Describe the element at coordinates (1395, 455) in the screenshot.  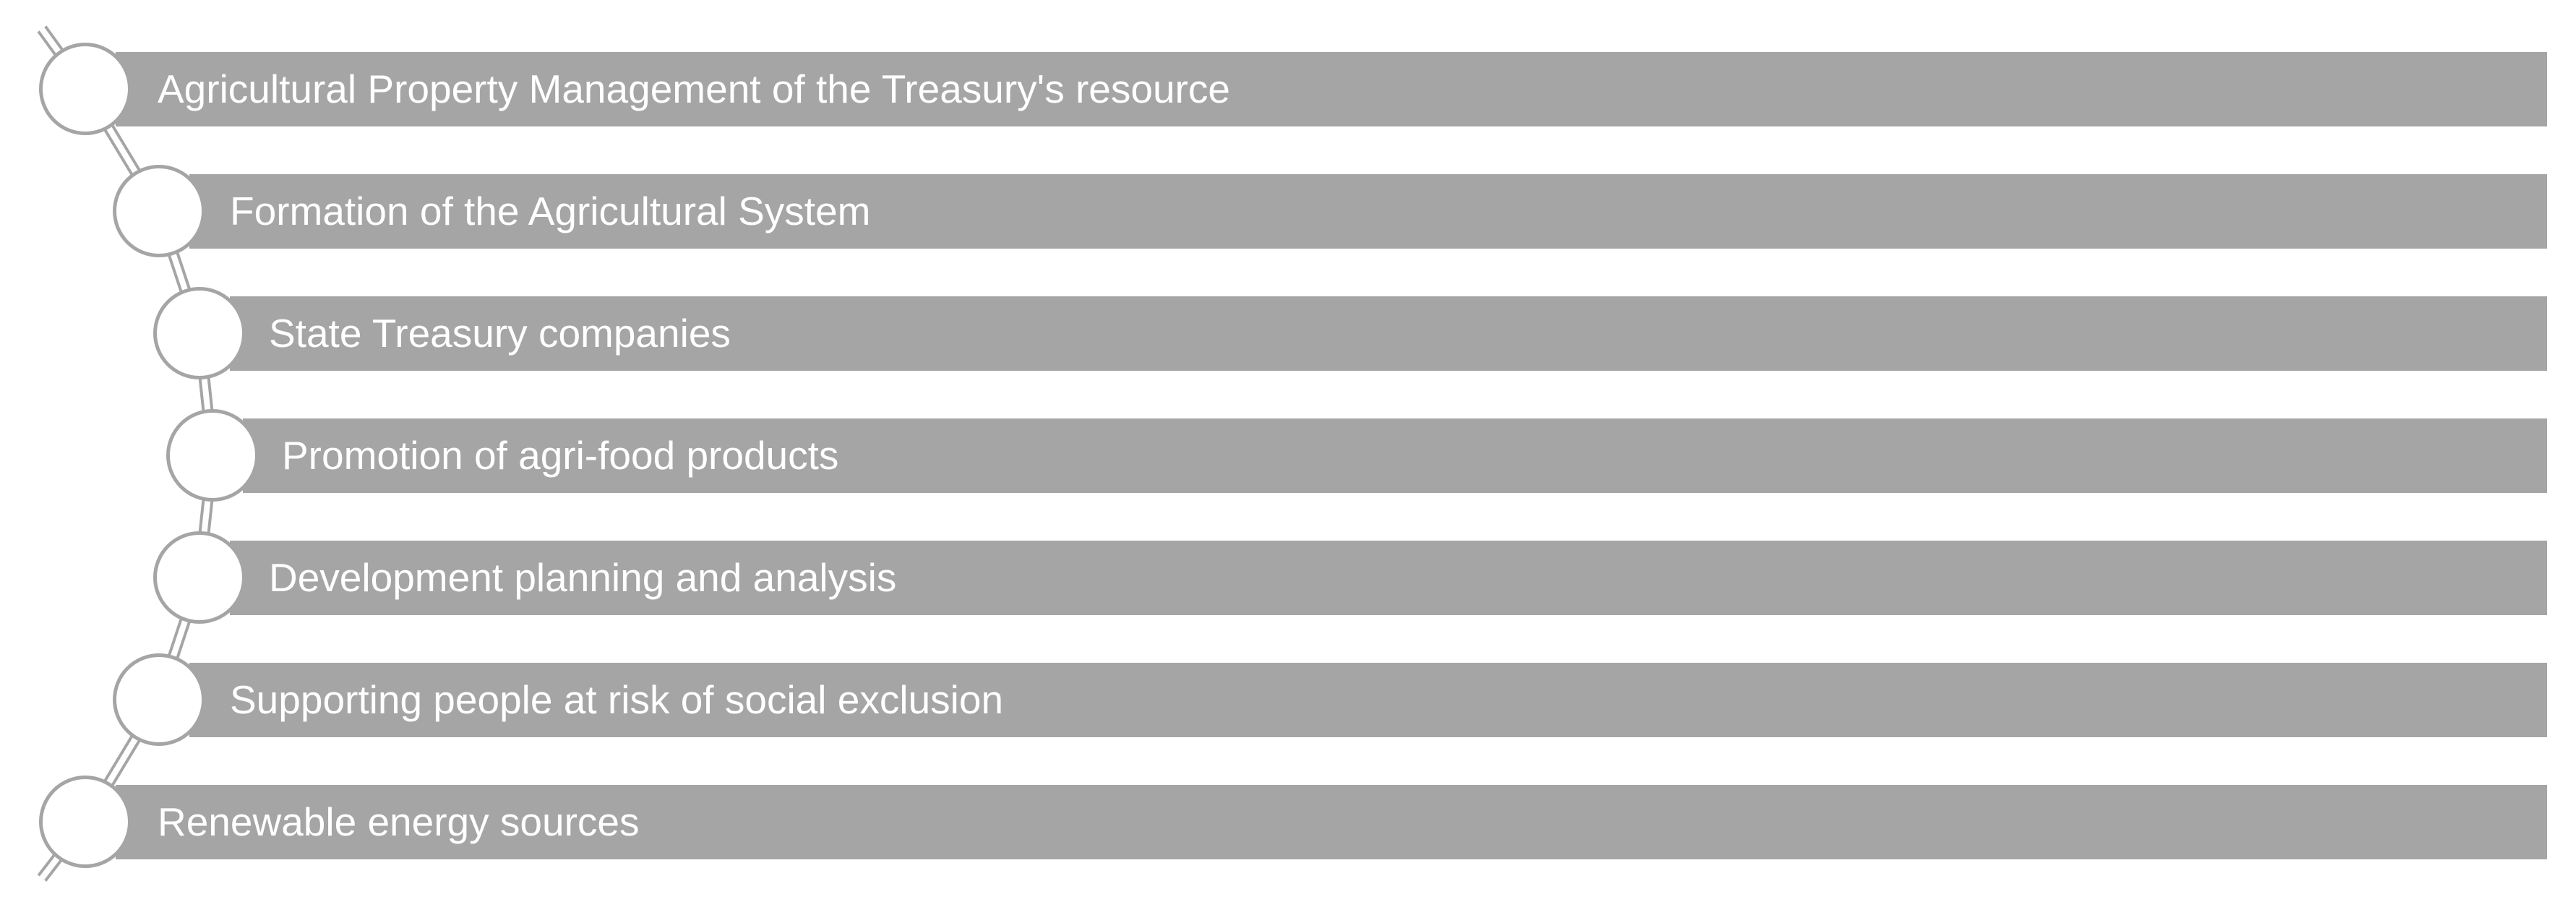
I see `list-item-bar-4: Promotion of agri-food products` at that location.